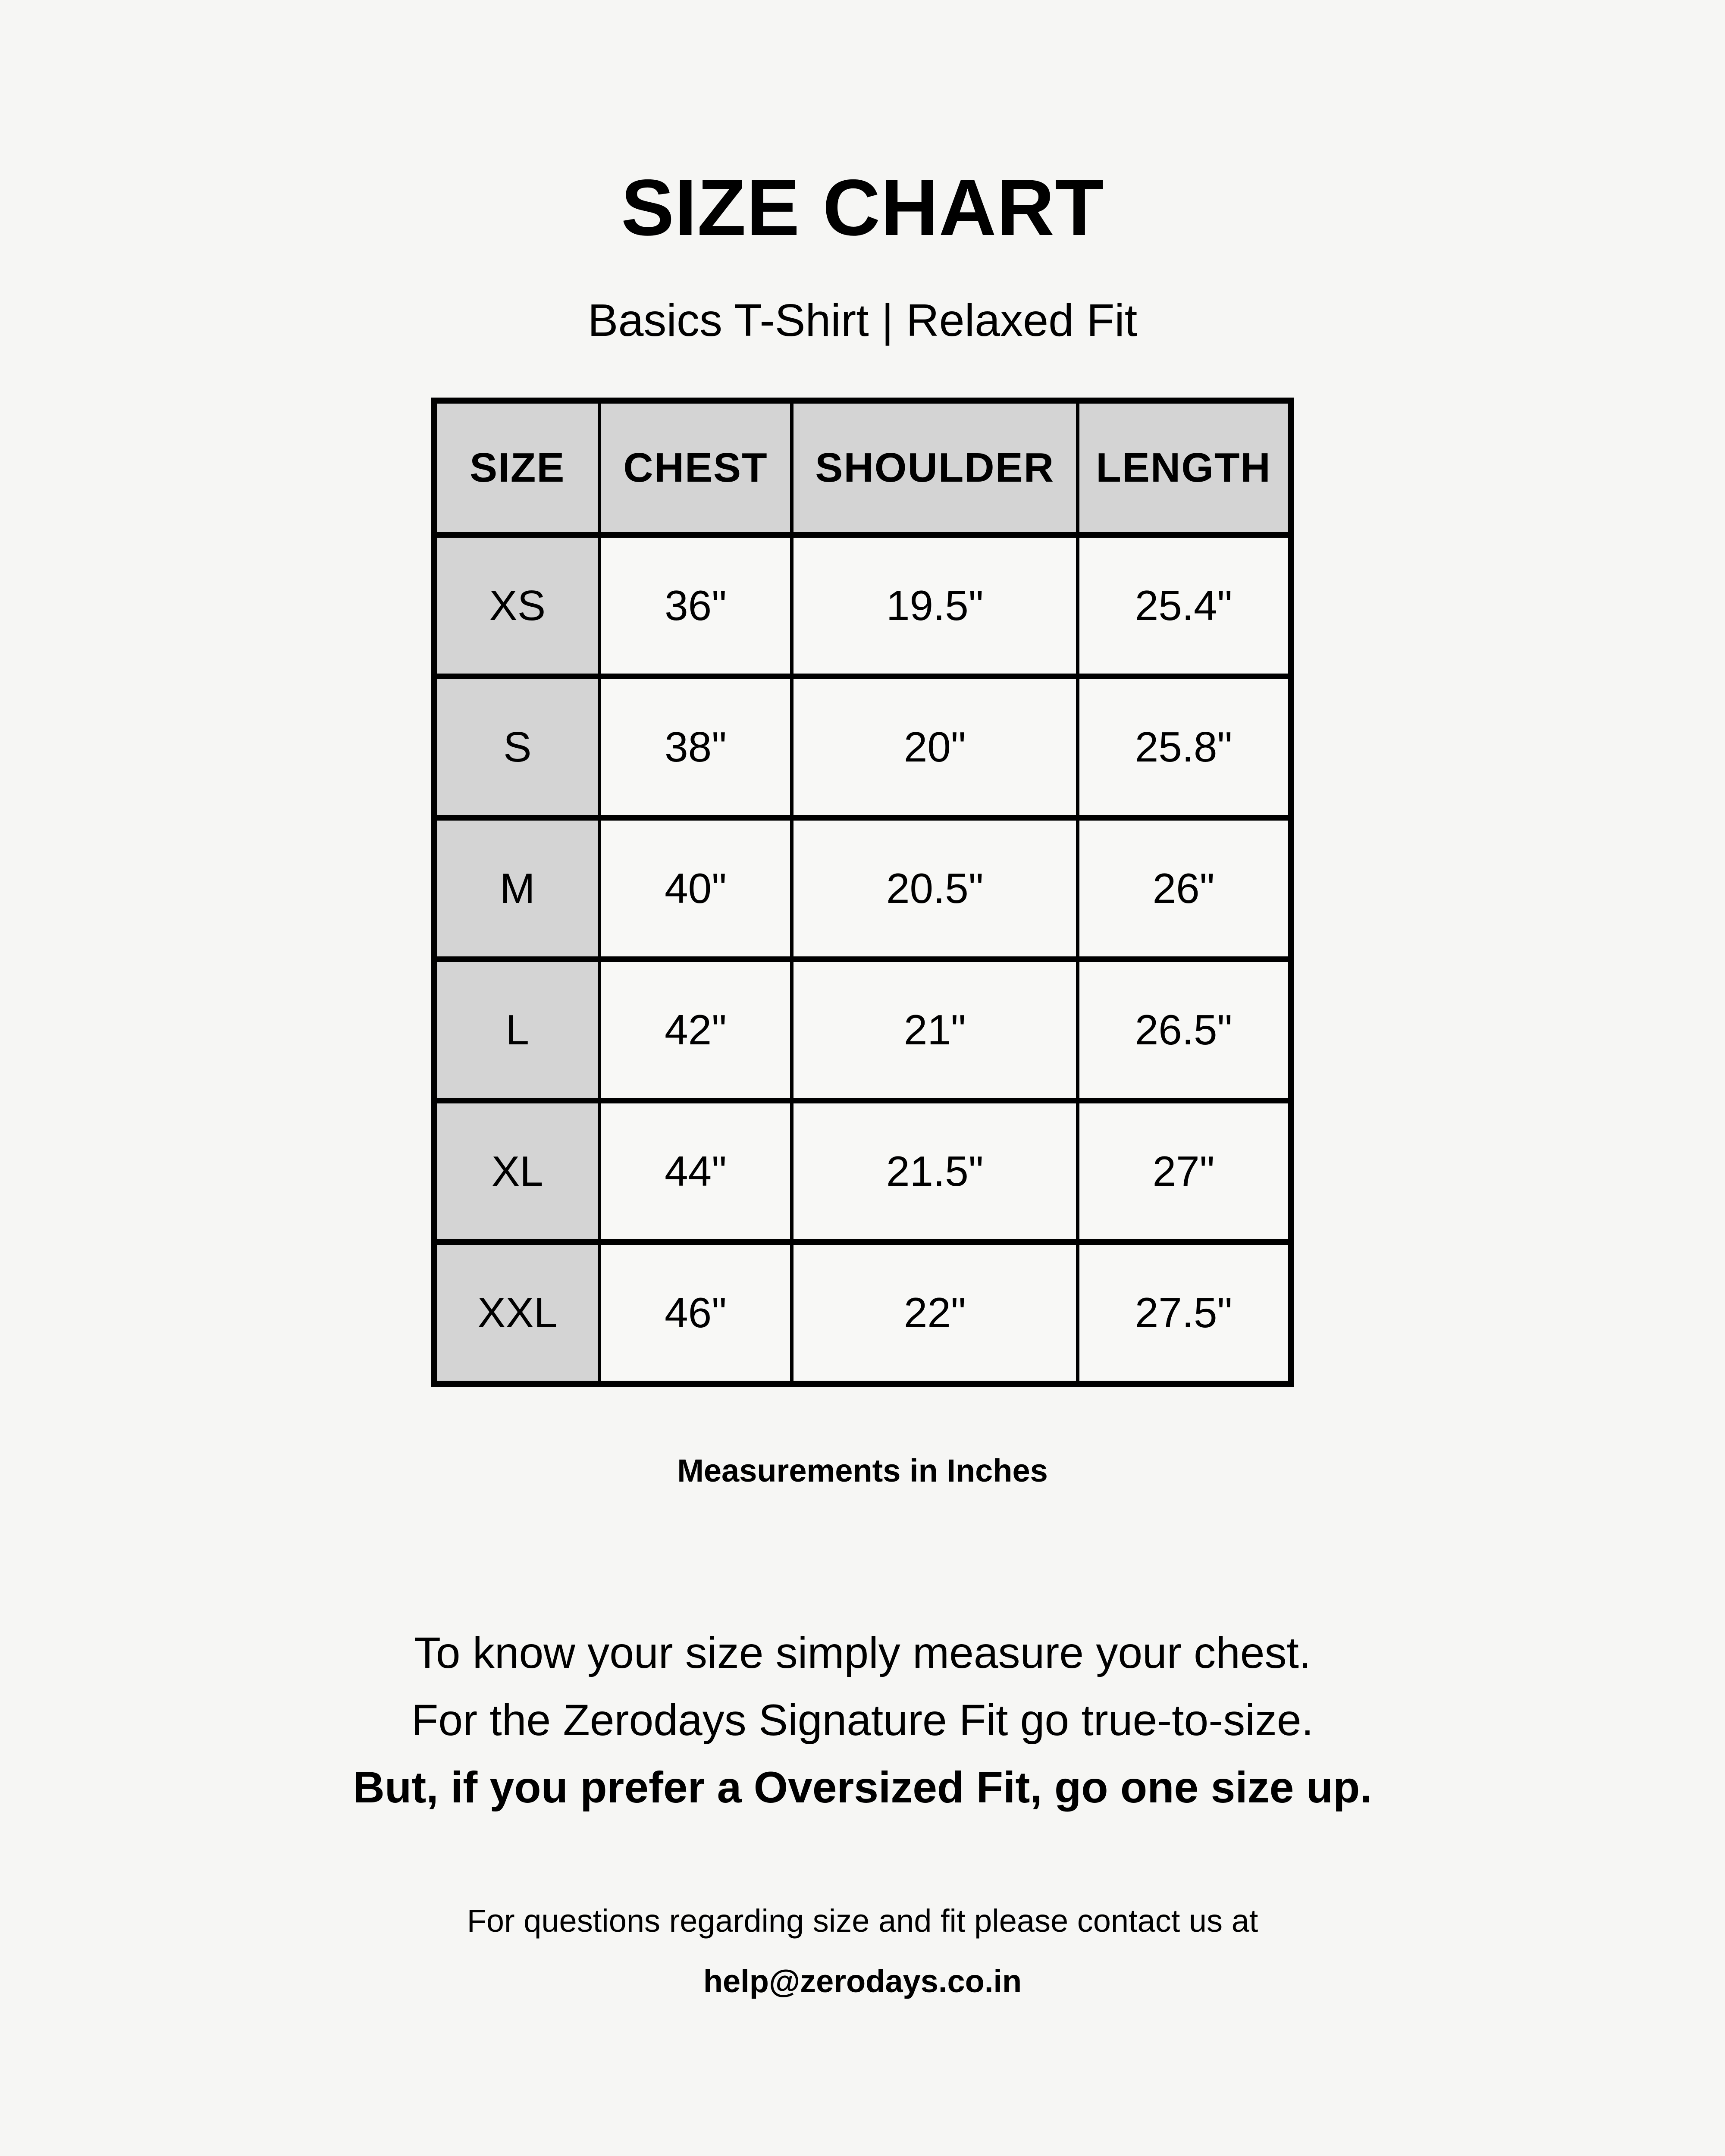 The height and width of the screenshot is (2156, 1725). Describe the element at coordinates (1184, 1171) in the screenshot. I see `length-cell: 27"` at that location.